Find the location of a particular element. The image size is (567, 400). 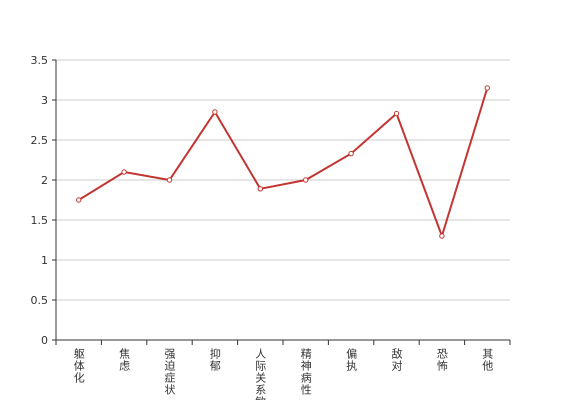

x-tick-label: 敌对 is located at coordinates (396, 359).